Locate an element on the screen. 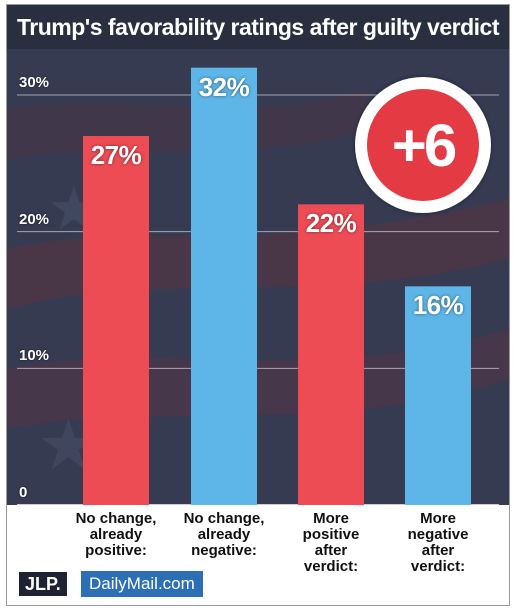  dailymail-logo: DailyMail.com is located at coordinates (142, 584).